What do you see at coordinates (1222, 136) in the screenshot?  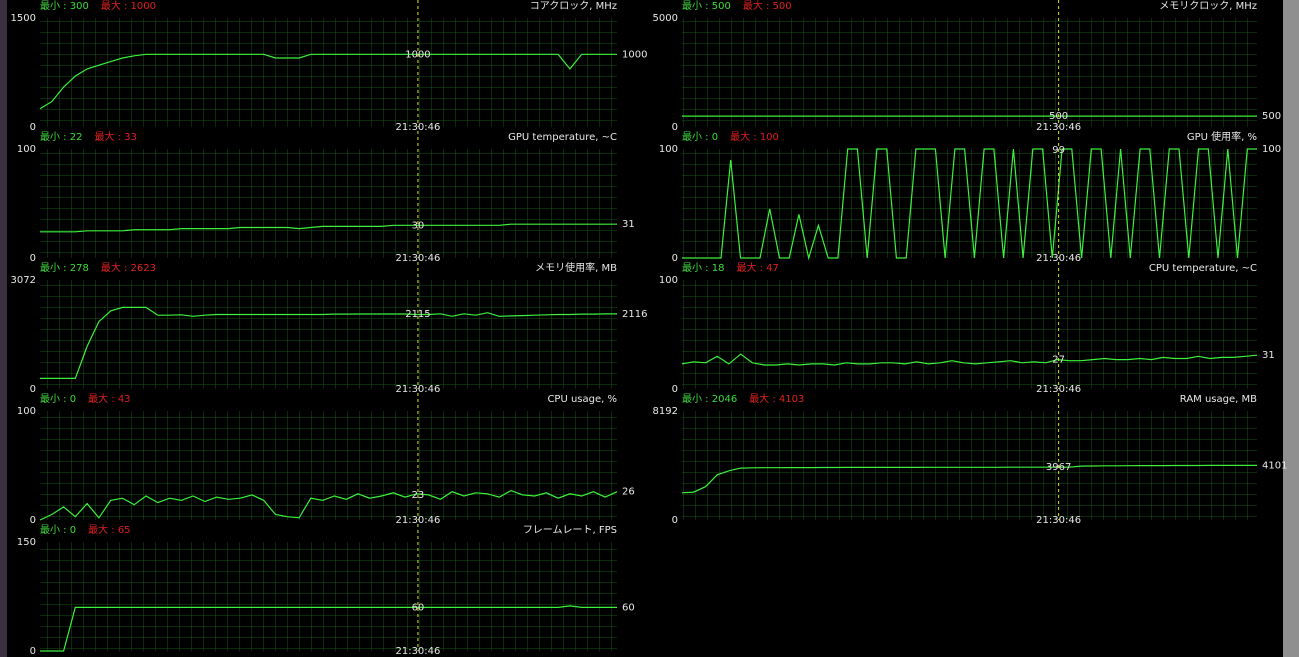 I see `chart-title: GPU 使用率, %` at bounding box center [1222, 136].